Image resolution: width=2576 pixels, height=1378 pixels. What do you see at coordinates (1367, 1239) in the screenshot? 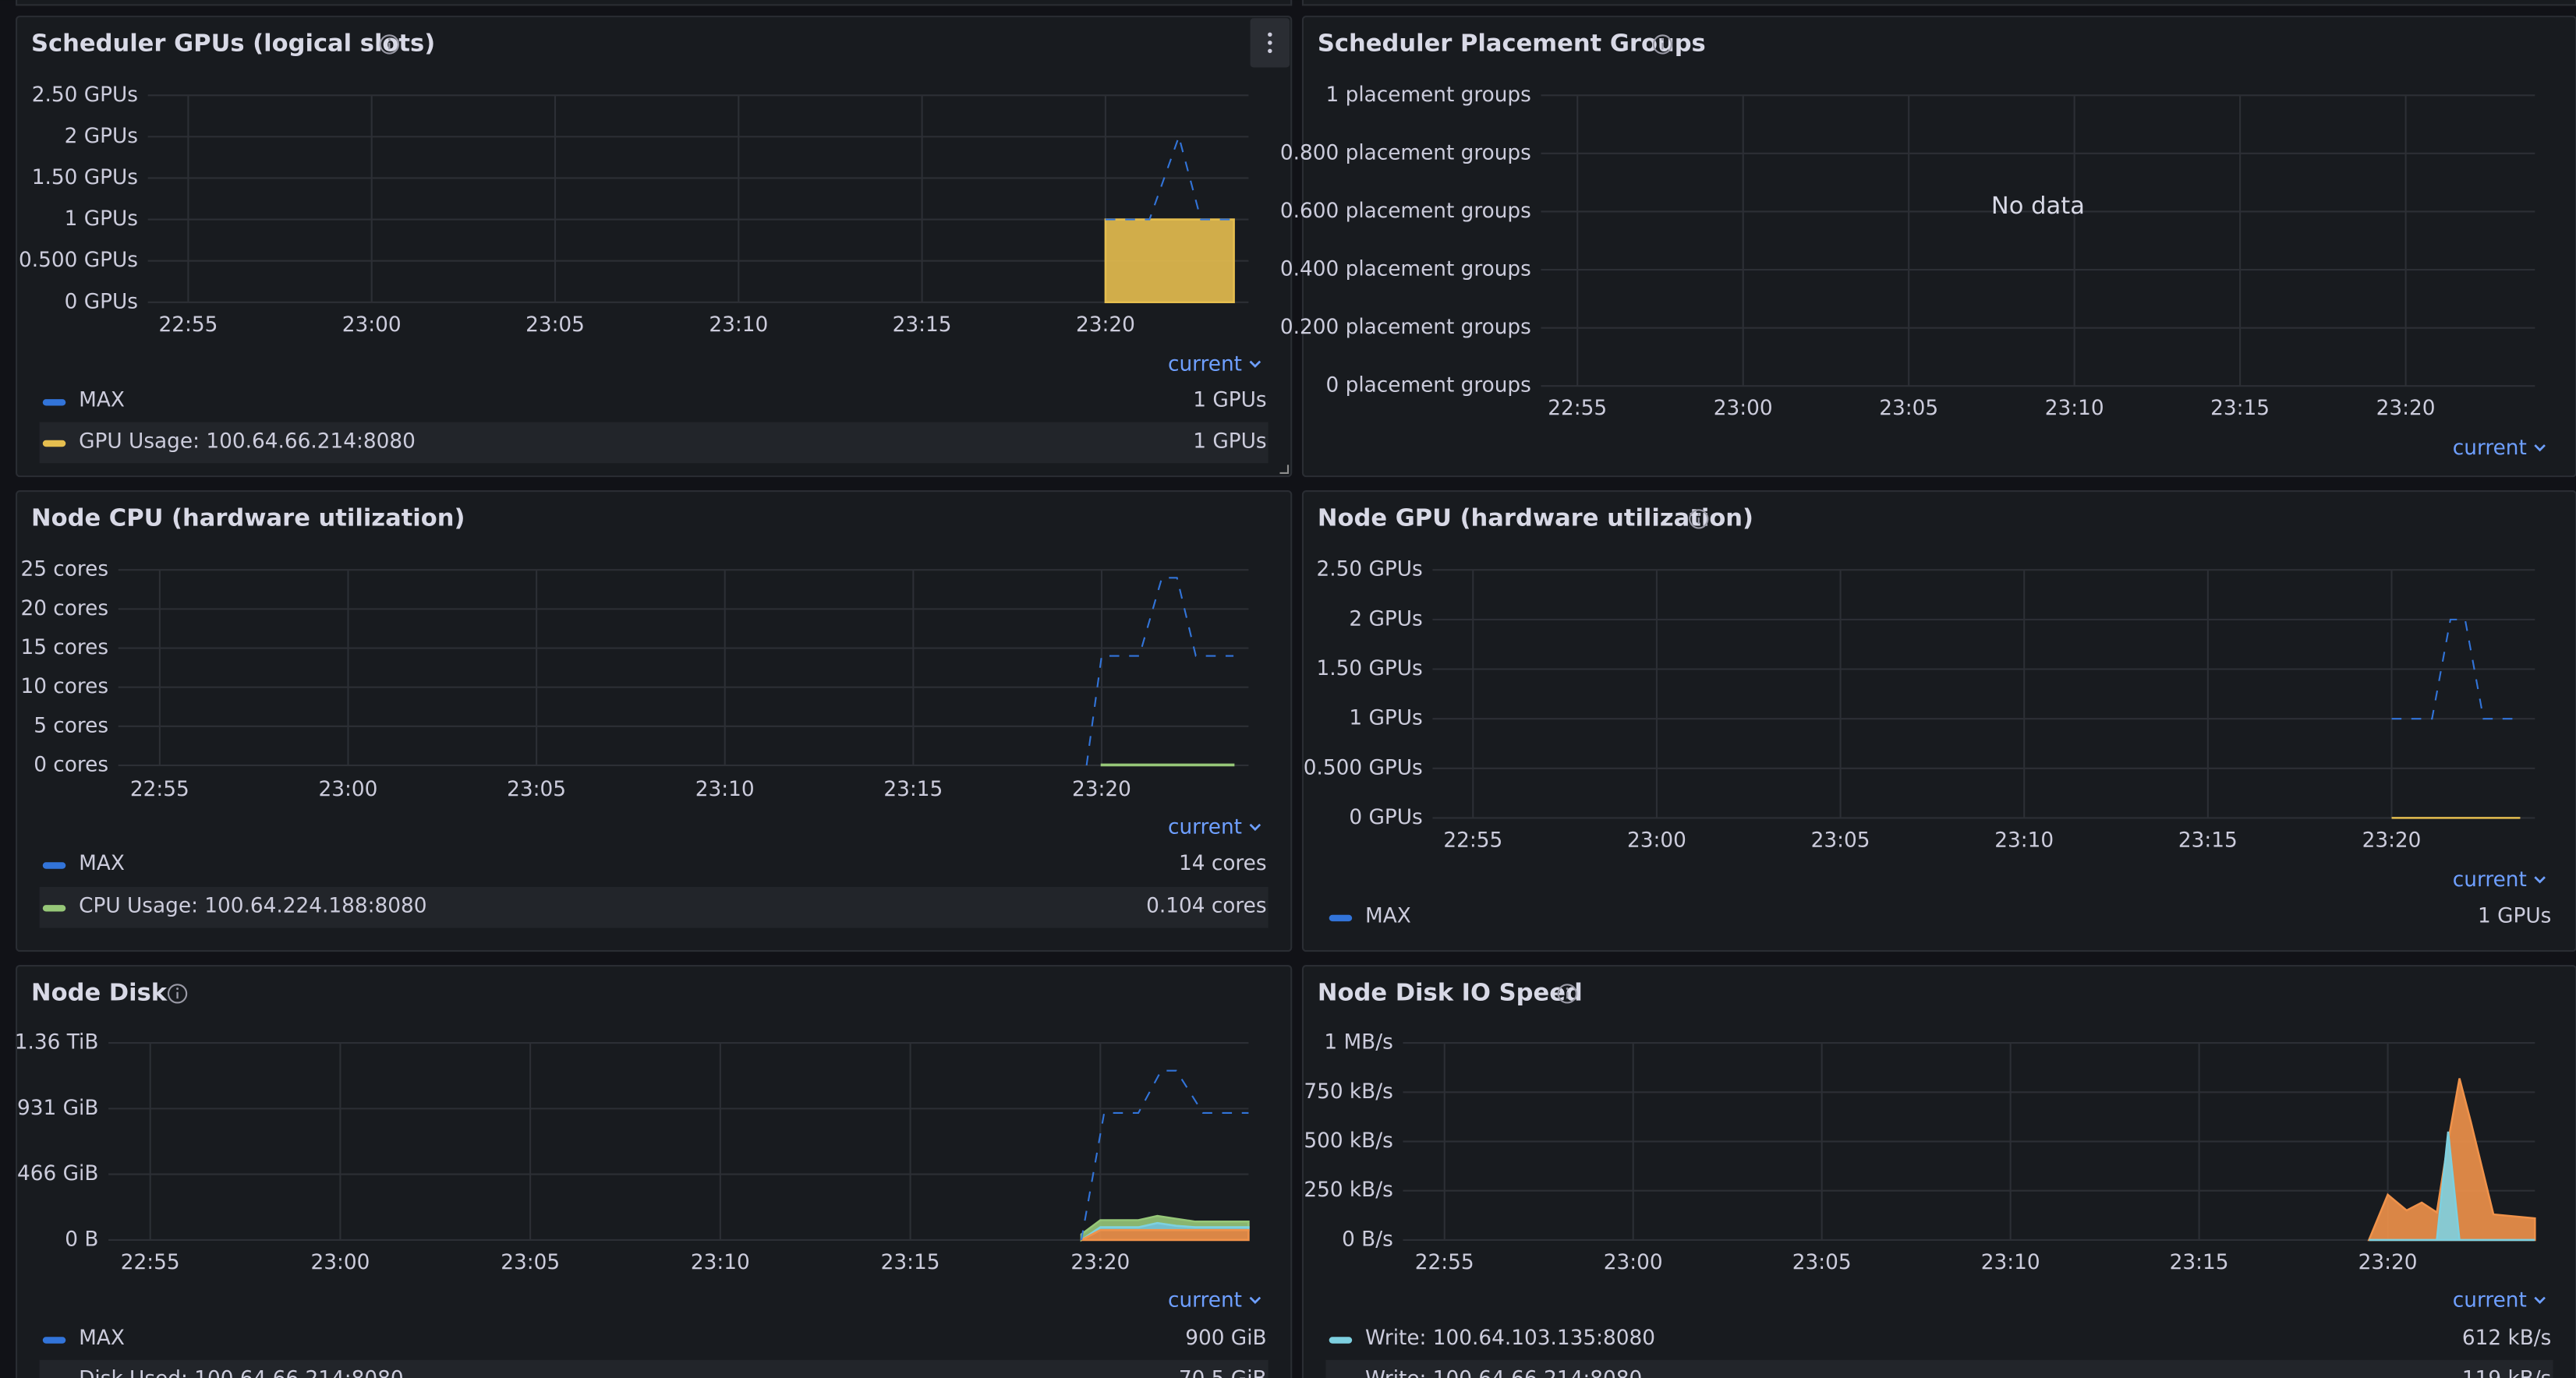
I see `y-tick-label: 0 B/s` at bounding box center [1367, 1239].